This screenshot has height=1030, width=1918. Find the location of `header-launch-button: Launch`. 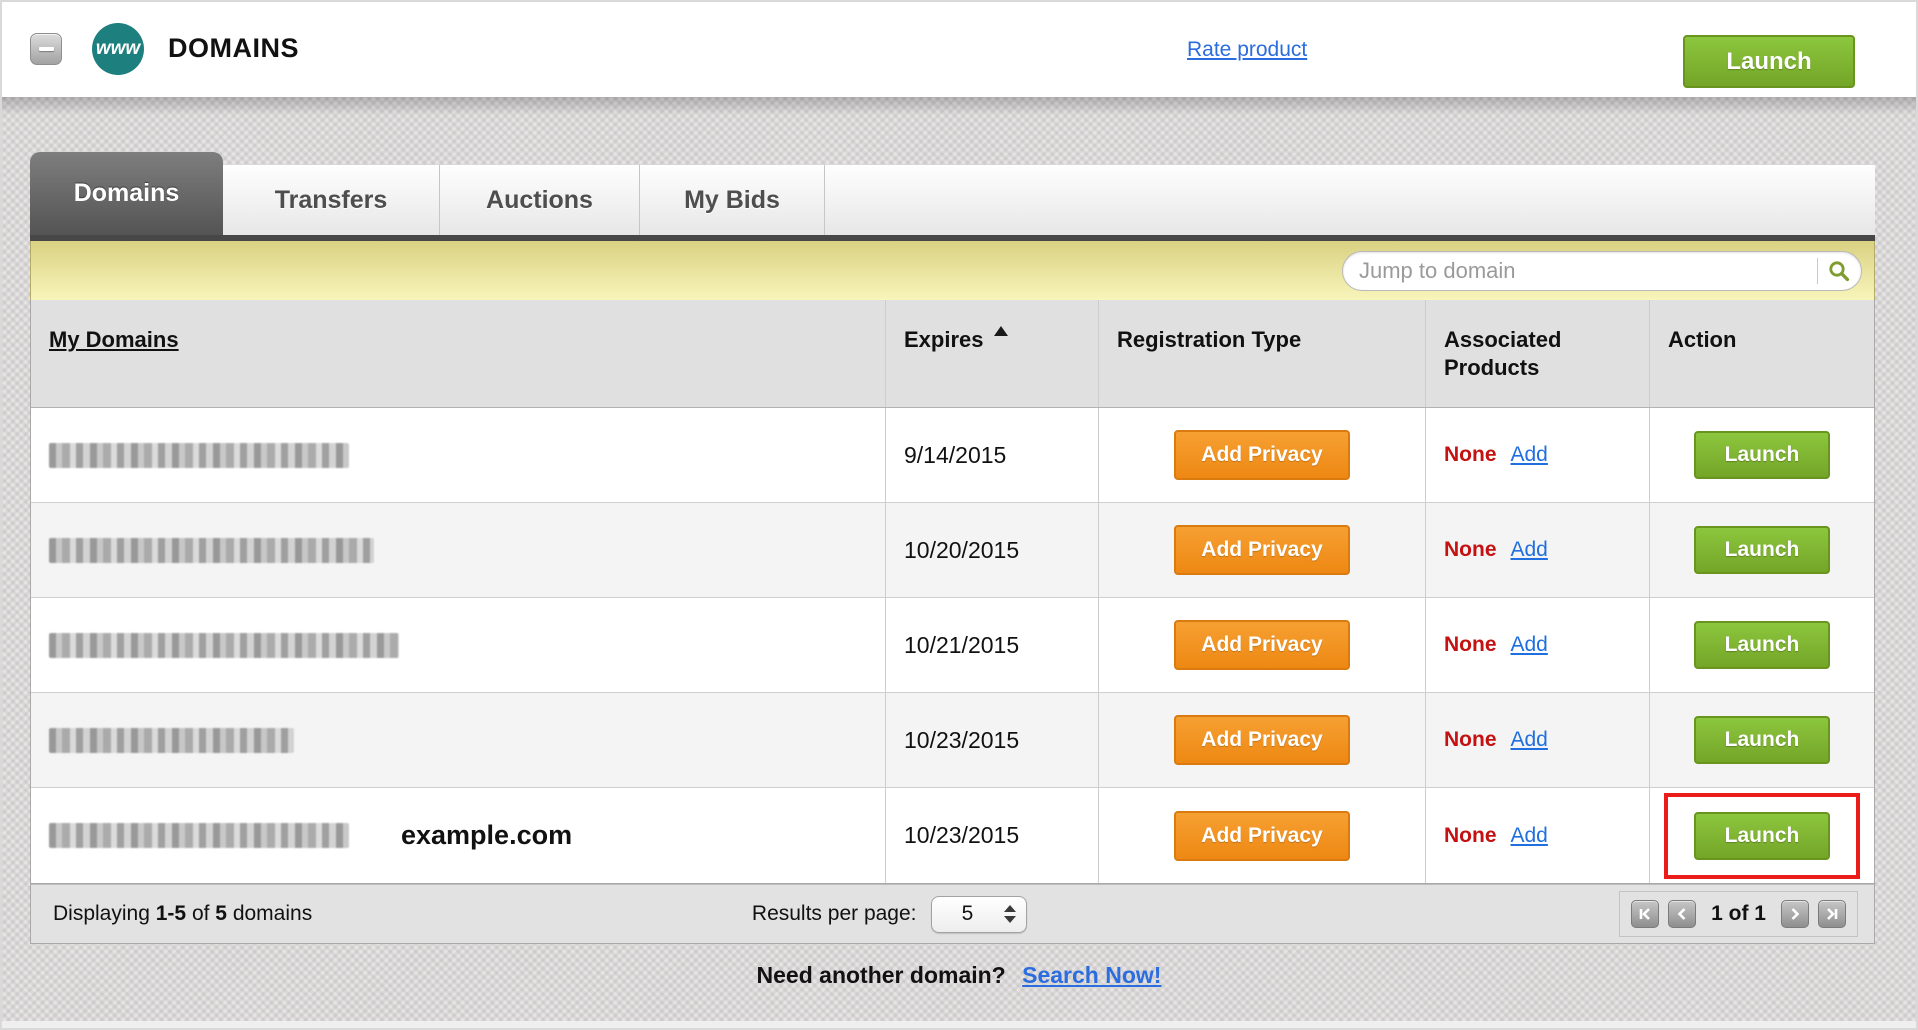

header-launch-button: Launch is located at coordinates (1769, 61).